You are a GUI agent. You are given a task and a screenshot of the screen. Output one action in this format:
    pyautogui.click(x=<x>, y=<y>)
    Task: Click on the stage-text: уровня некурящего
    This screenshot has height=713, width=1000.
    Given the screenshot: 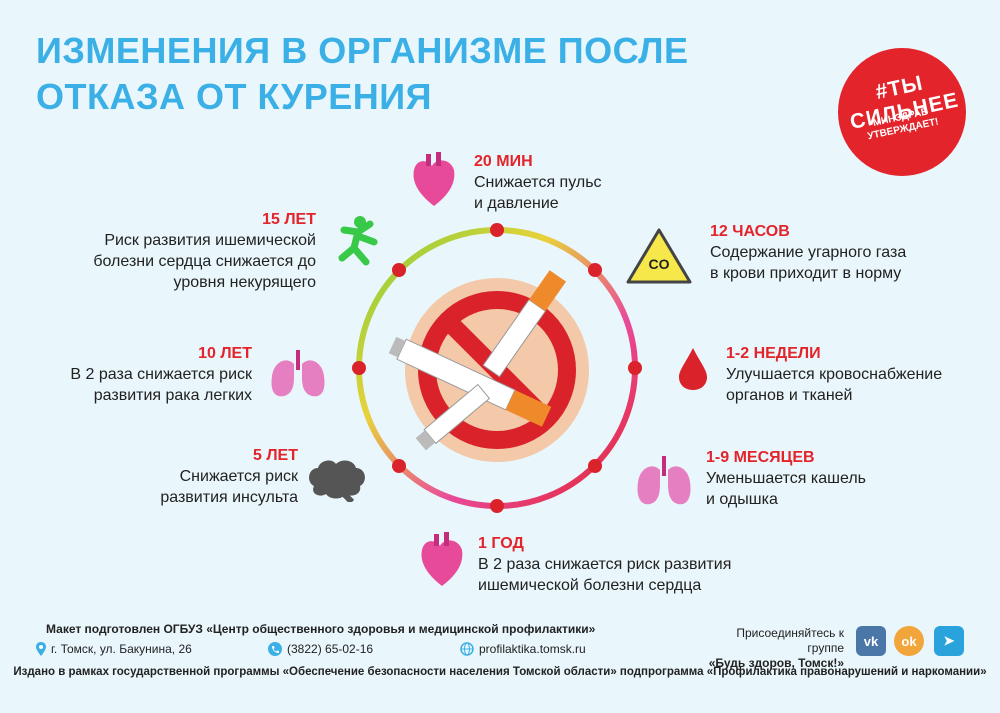 What is the action you would take?
    pyautogui.click(x=244, y=282)
    